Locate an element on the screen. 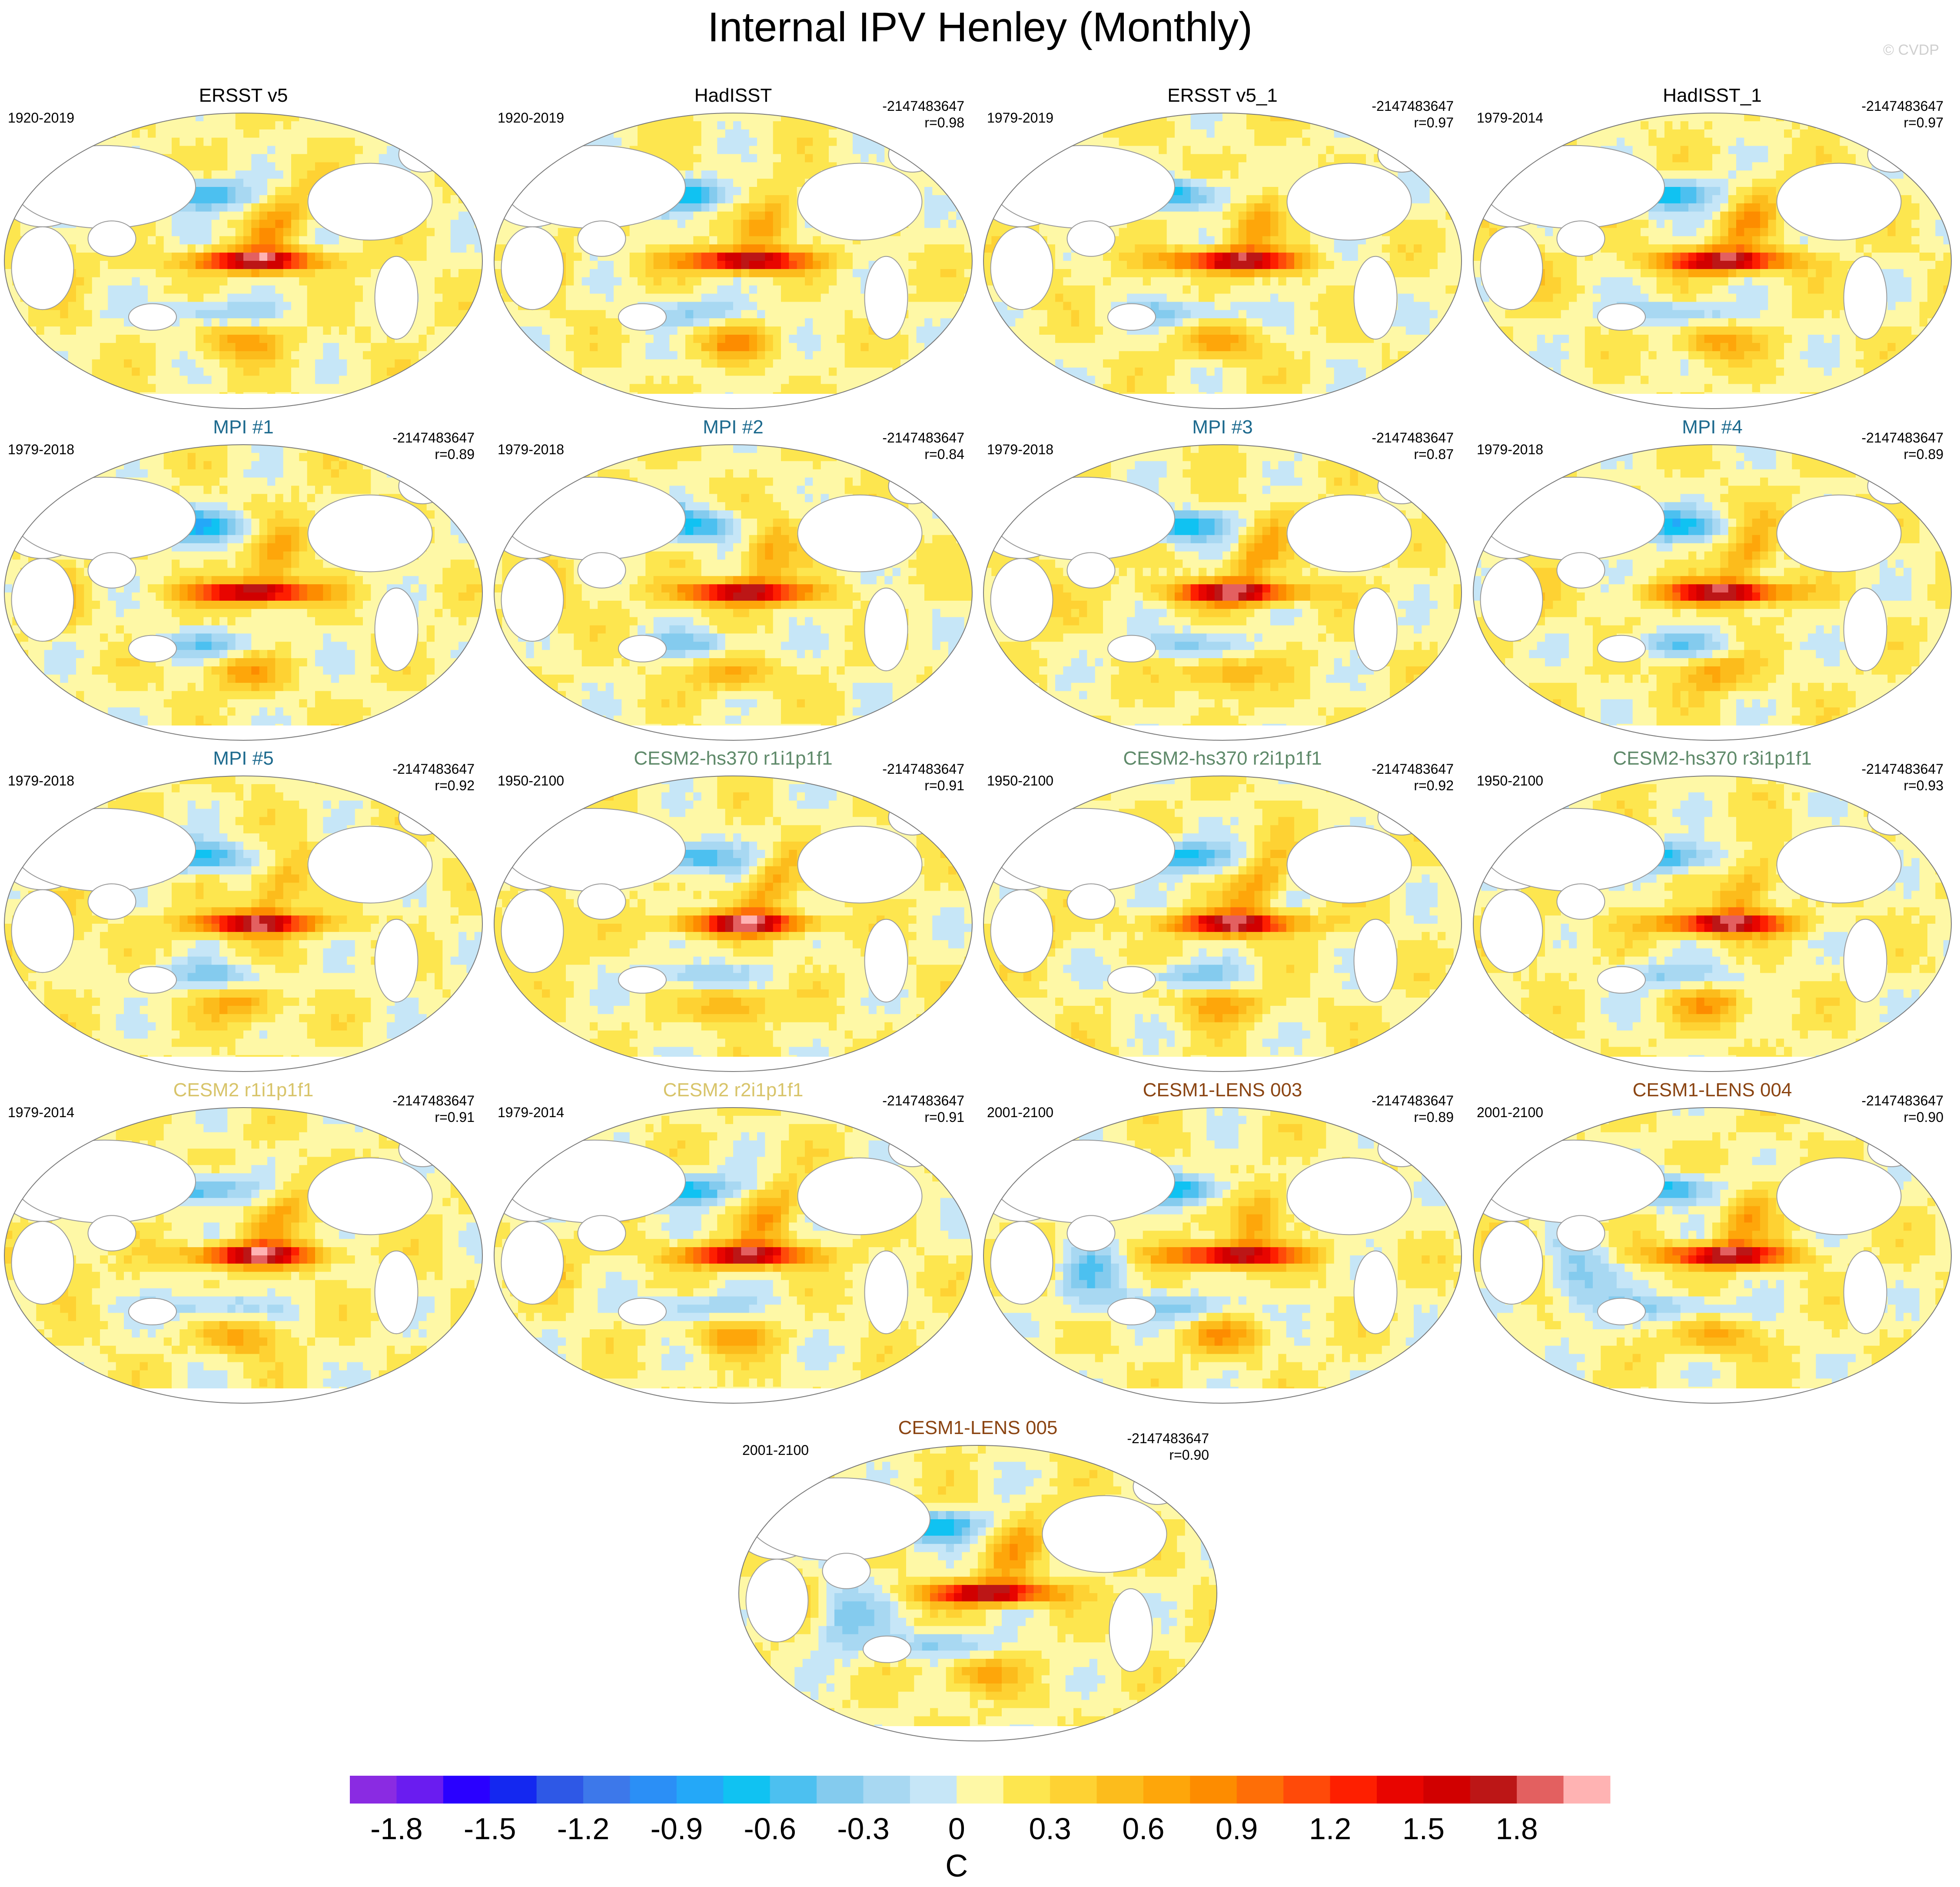 This screenshot has height=1887, width=1960. panel-title: CESM2-hs370 r3i1p1f1 is located at coordinates (1712, 758).